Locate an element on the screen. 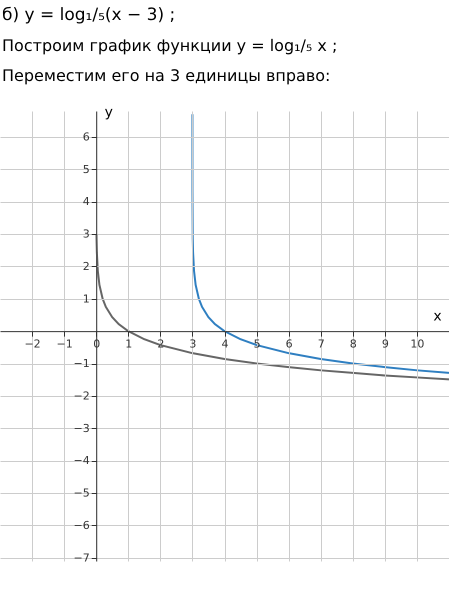 The image size is (449, 612). x-tick-label: 3 is located at coordinates (192, 344).